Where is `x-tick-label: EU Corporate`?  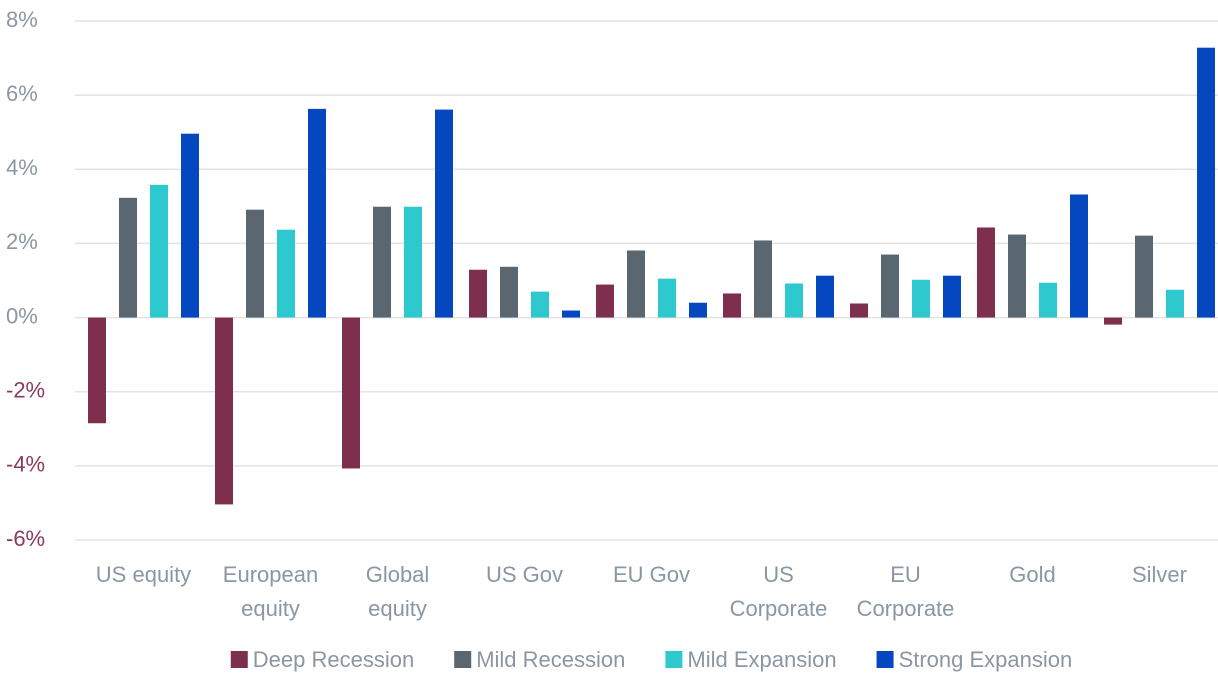 x-tick-label: EU Corporate is located at coordinates (906, 591).